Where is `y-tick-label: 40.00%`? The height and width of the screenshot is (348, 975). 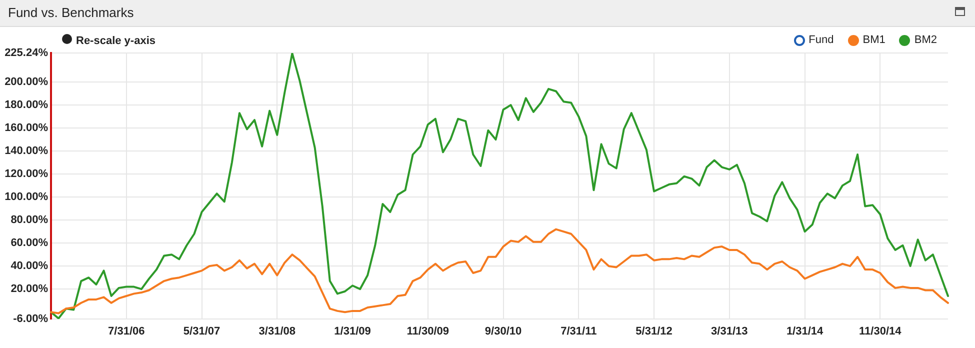
y-tick-label: 40.00% is located at coordinates (29, 266).